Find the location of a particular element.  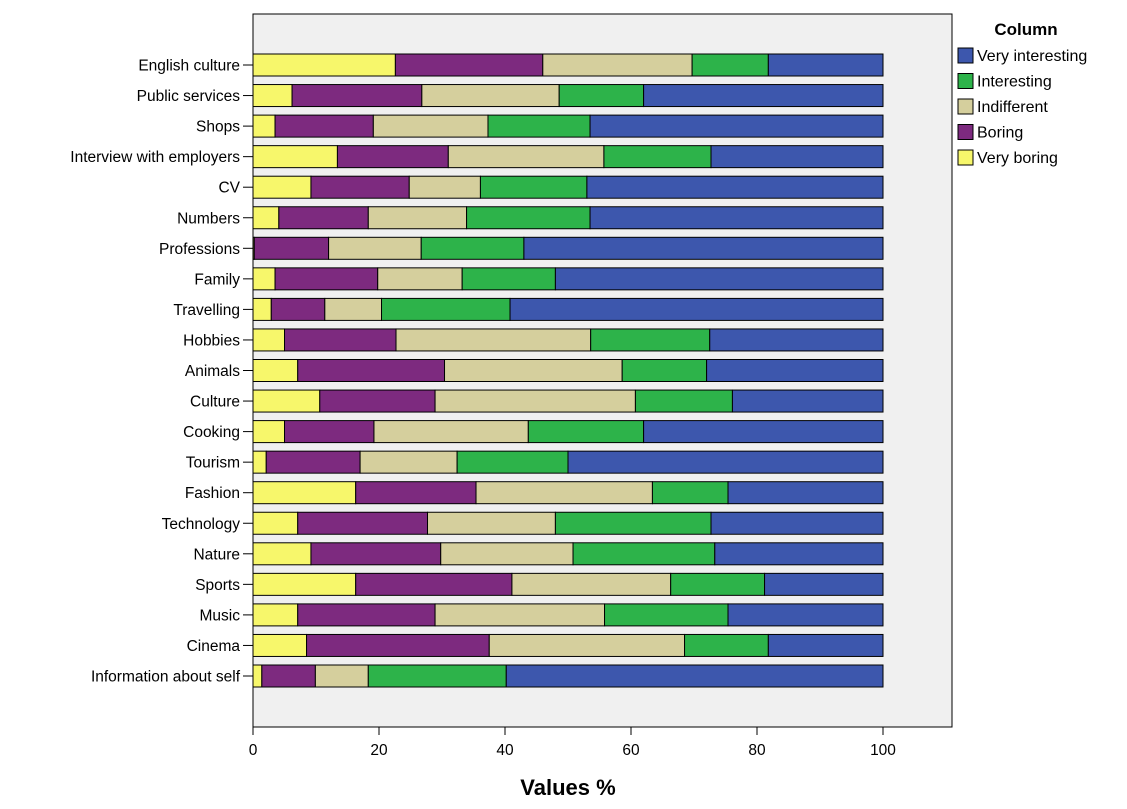

legend-label-very-boring: Very boring is located at coordinates (1017, 158).